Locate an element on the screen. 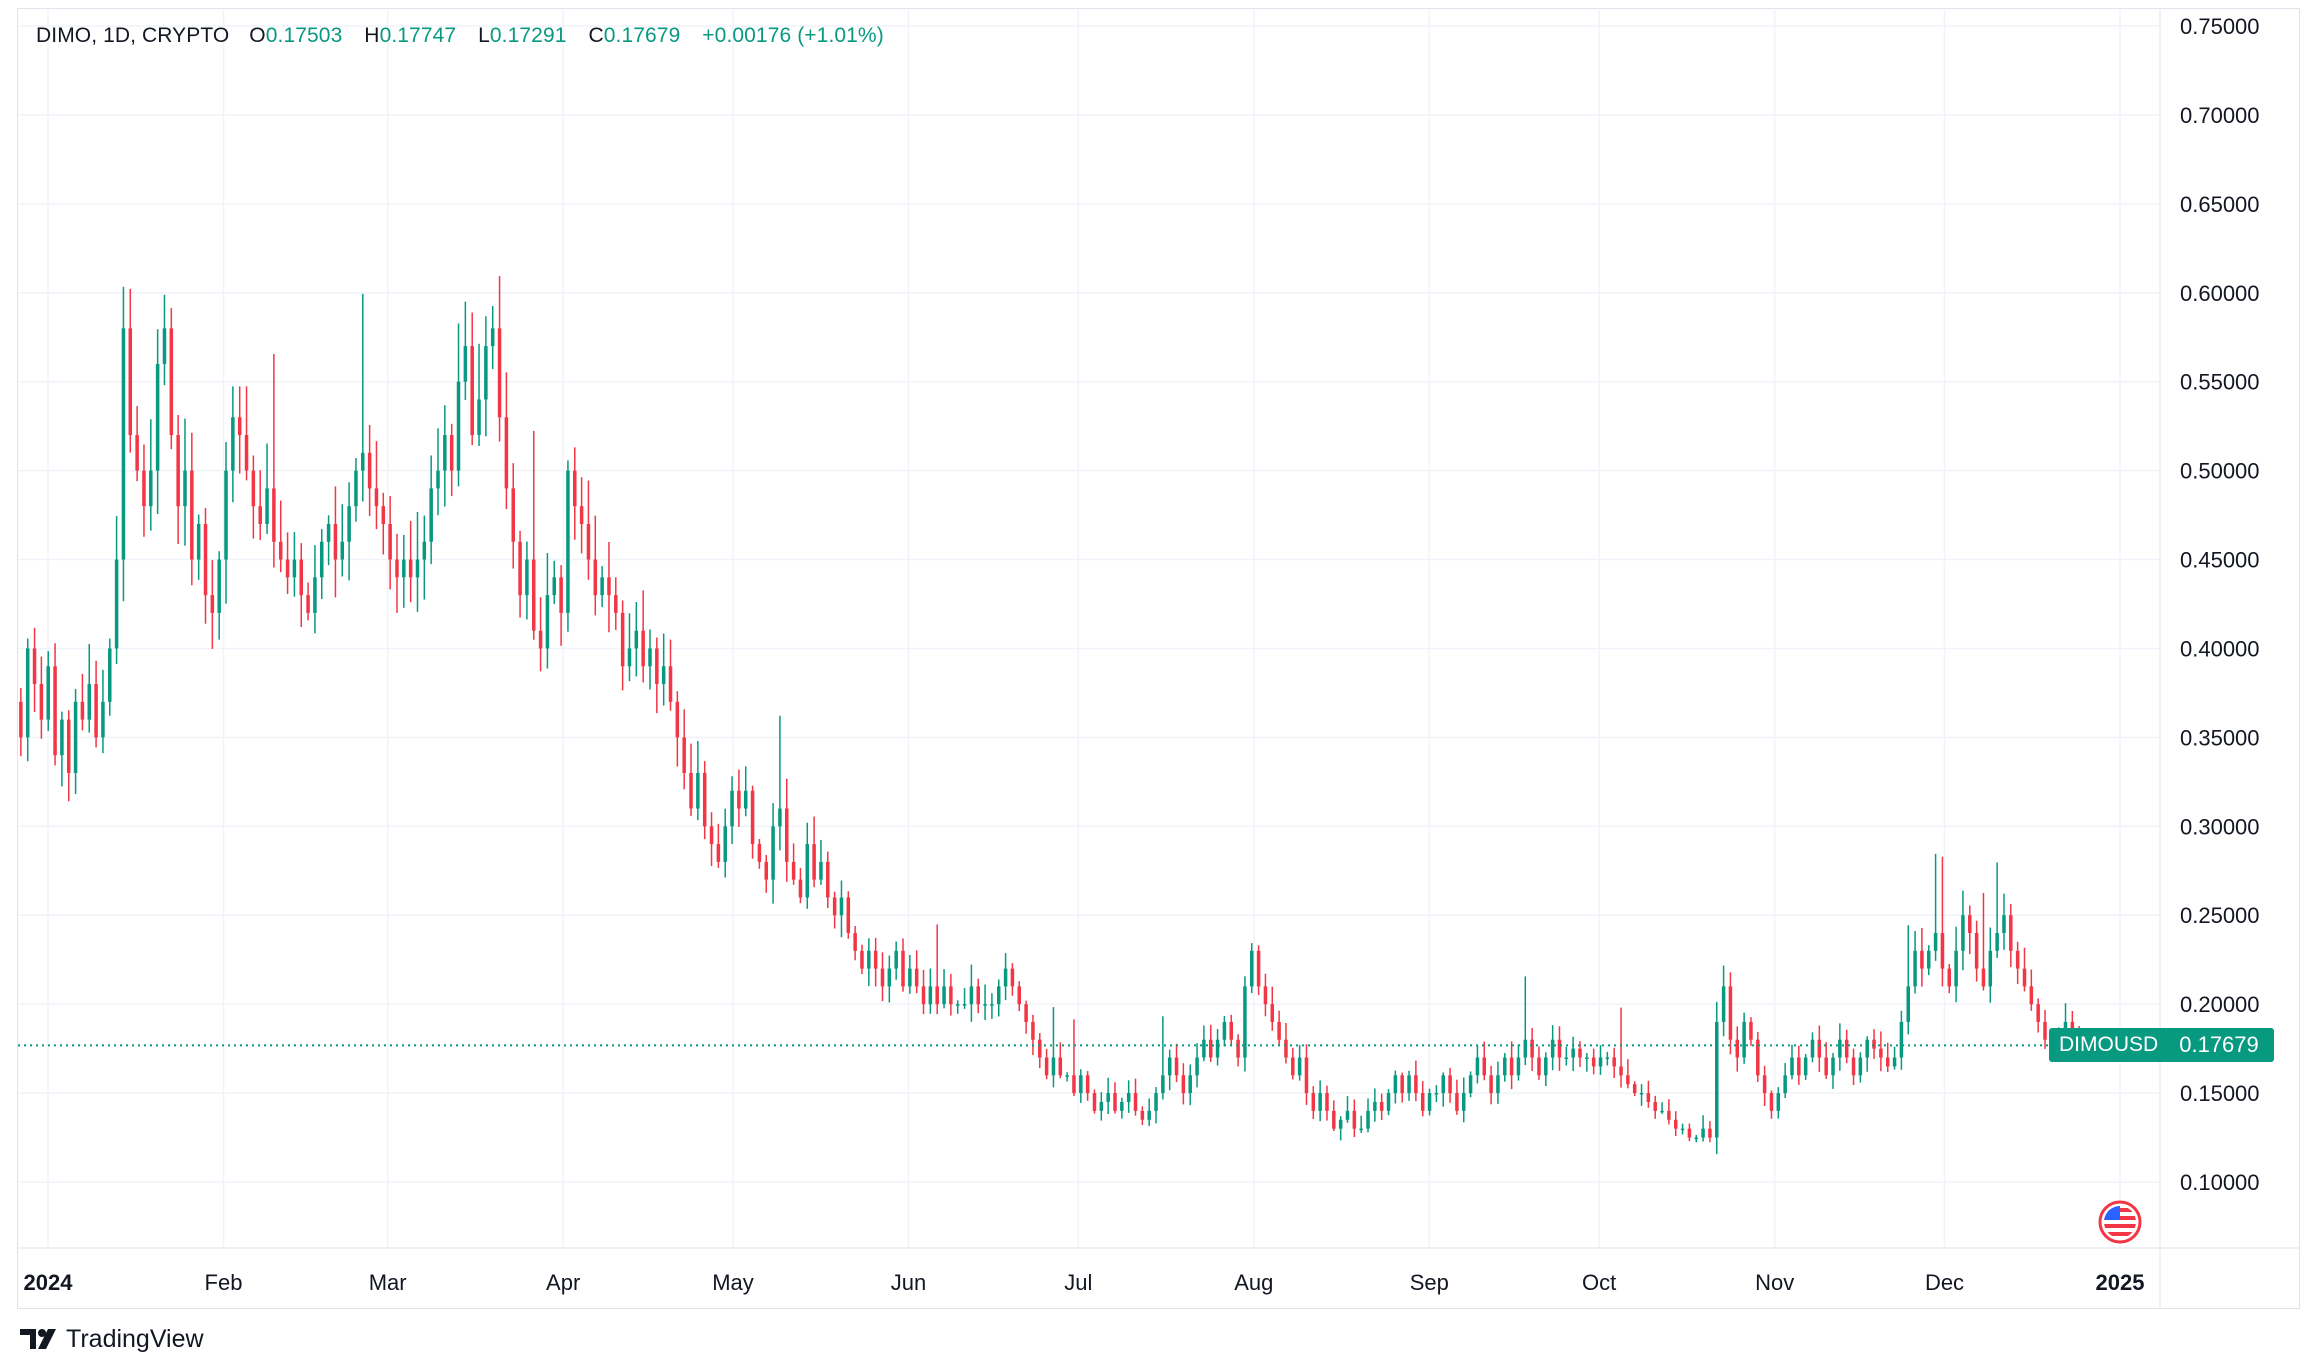 This screenshot has width=2308, height=1372. tradingview-brand: TradingView is located at coordinates (112, 1339).